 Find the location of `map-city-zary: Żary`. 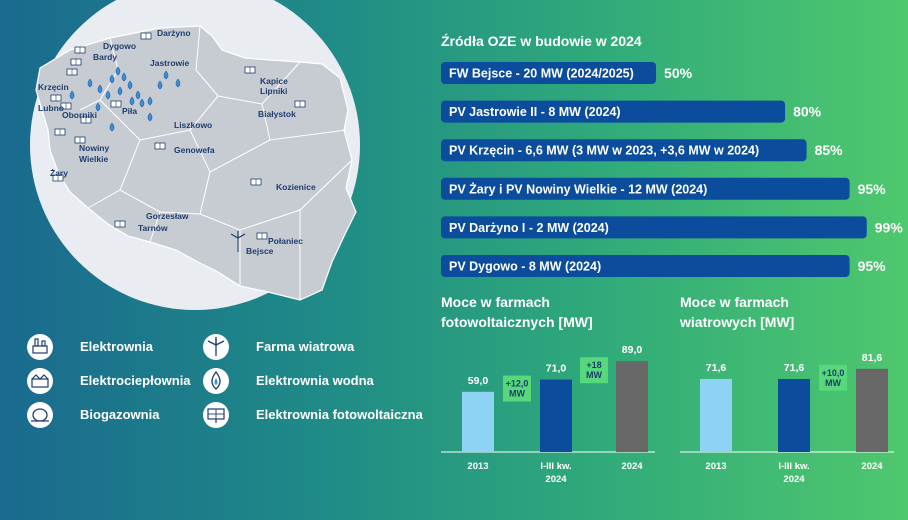

map-city-zary: Żary is located at coordinates (59, 173).